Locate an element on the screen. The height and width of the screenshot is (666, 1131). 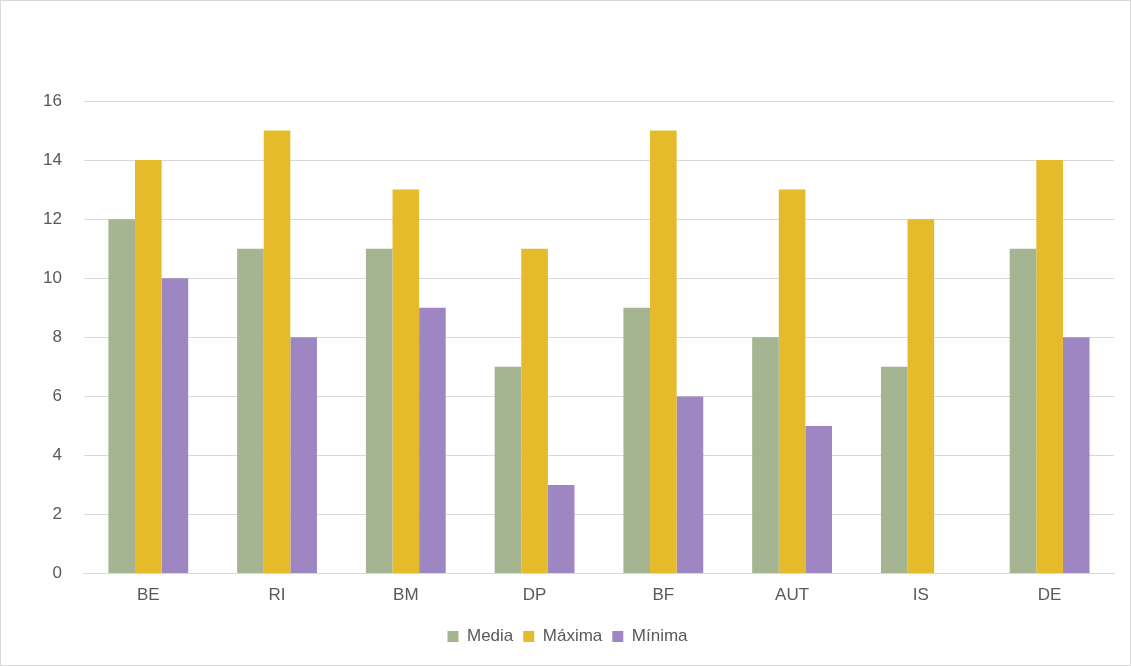
x-tick-label: RI is located at coordinates (277, 595).